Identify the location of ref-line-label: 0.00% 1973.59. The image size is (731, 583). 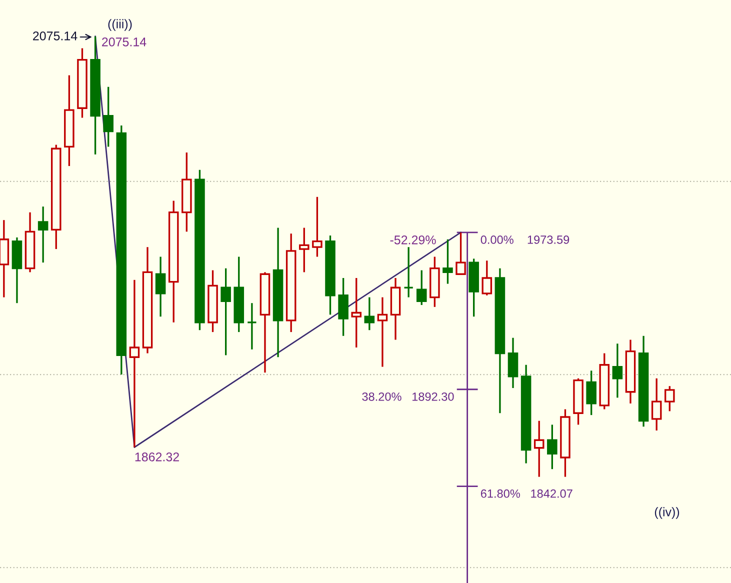
(525, 240).